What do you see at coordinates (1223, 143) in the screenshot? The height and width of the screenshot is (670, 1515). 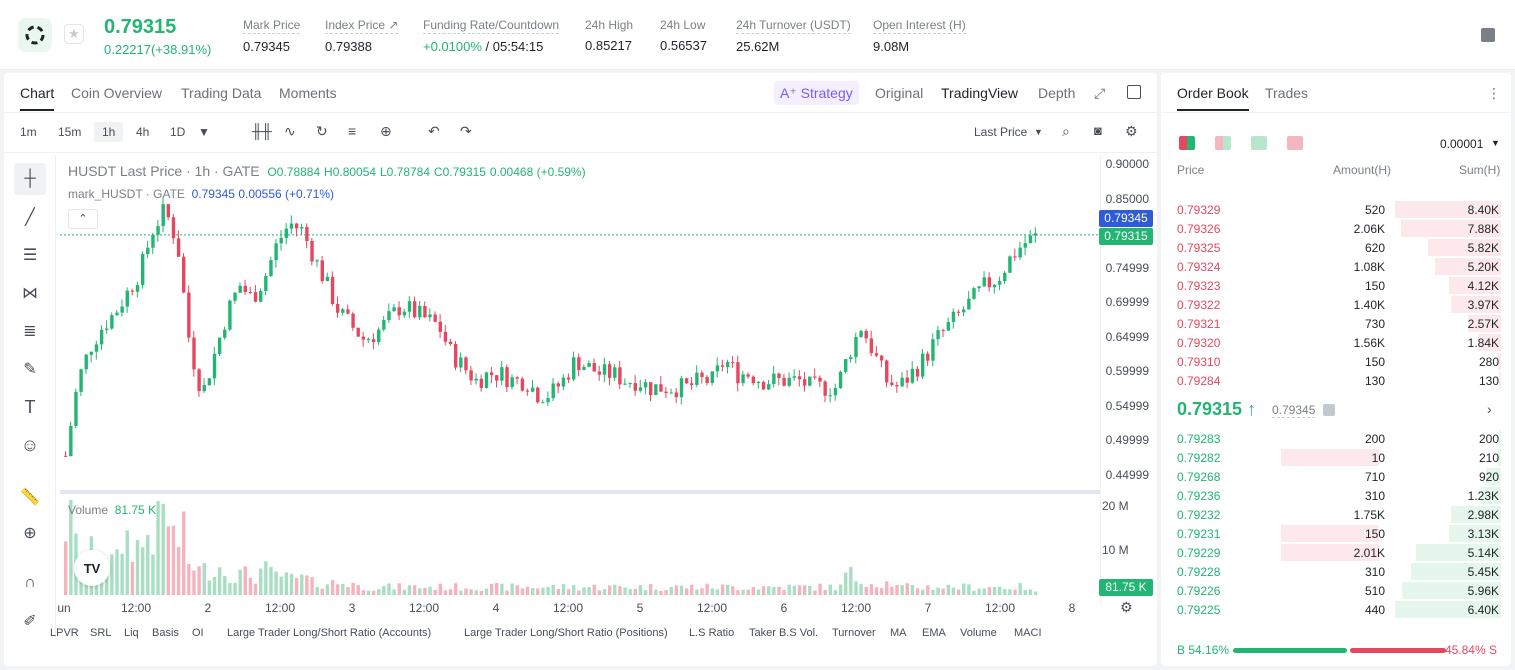 I see `view-split-icon` at bounding box center [1223, 143].